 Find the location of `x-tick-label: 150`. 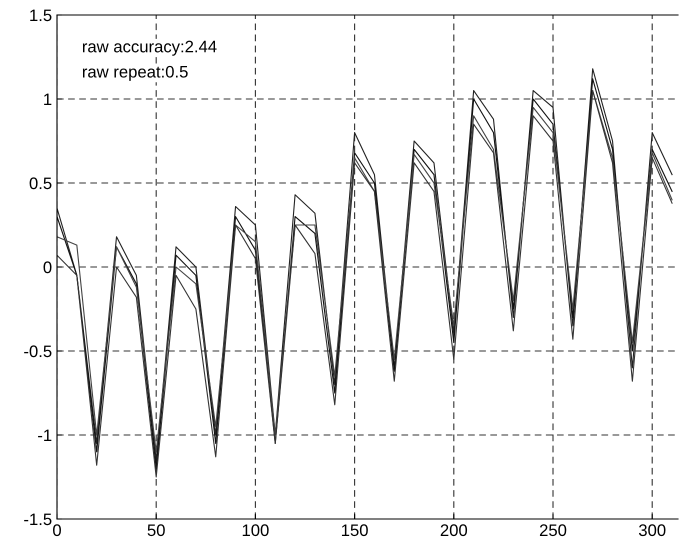

x-tick-label: 150 is located at coordinates (355, 530).